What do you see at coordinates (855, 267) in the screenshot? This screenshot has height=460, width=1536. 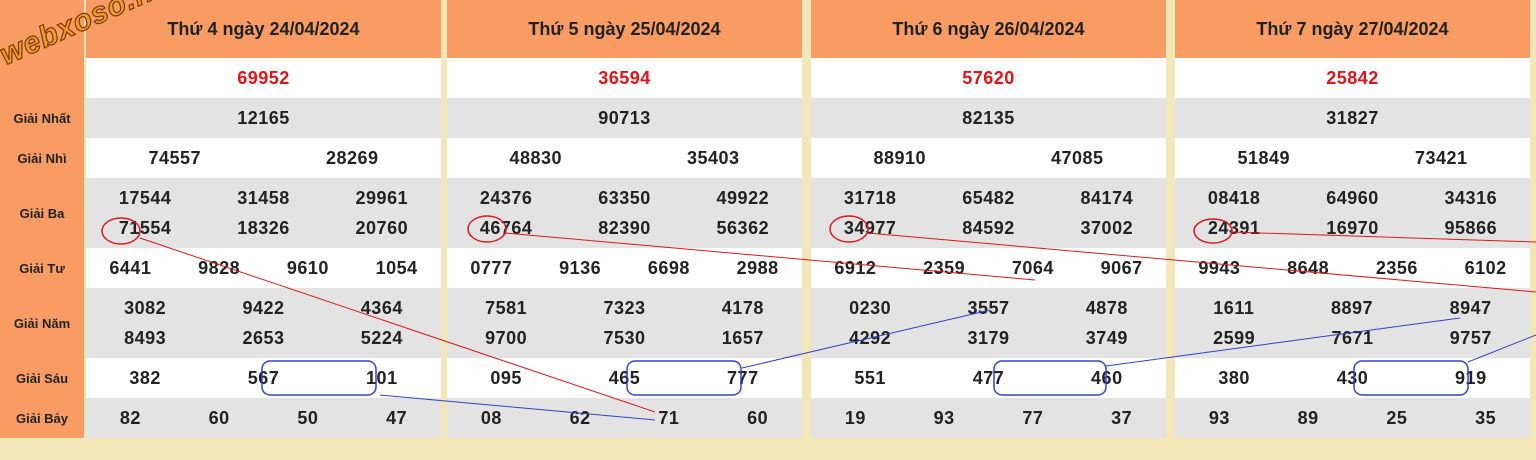 I see `prize-number: 6912` at bounding box center [855, 267].